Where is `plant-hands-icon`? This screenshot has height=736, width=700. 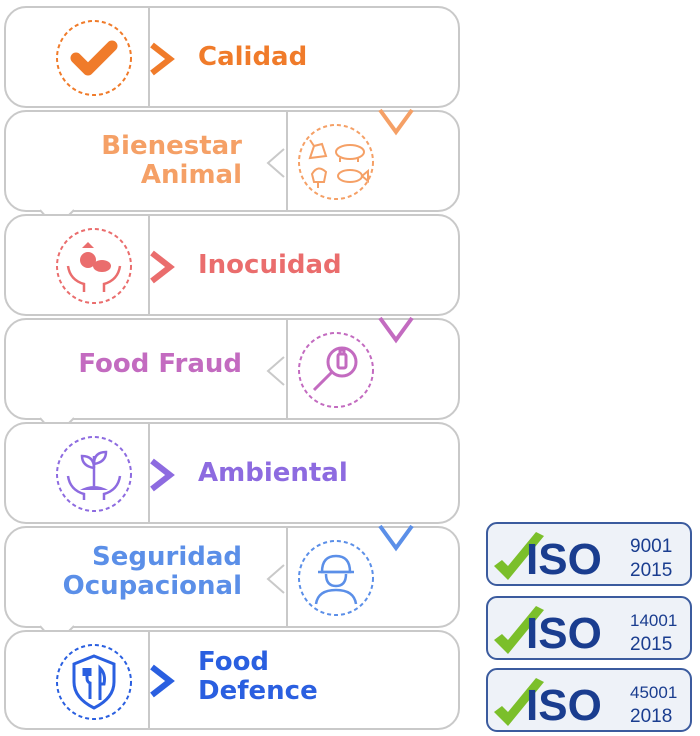 plant-hands-icon is located at coordinates (94, 474).